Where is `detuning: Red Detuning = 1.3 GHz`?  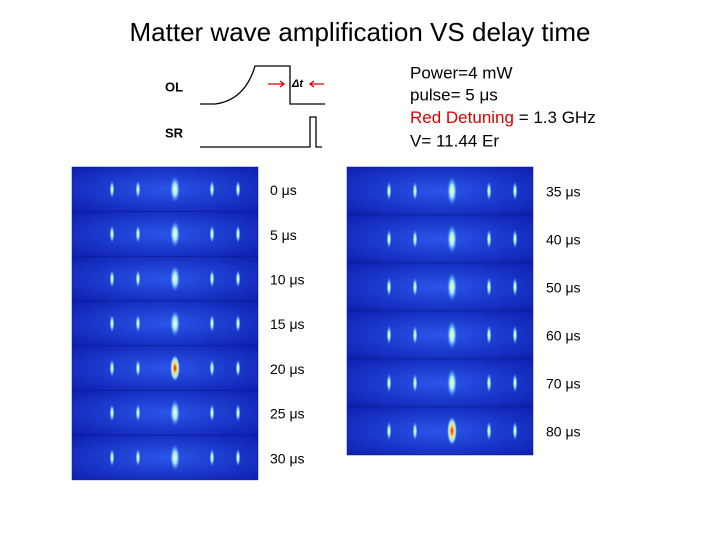
detuning: Red Detuning = 1.3 GHz is located at coordinates (503, 117).